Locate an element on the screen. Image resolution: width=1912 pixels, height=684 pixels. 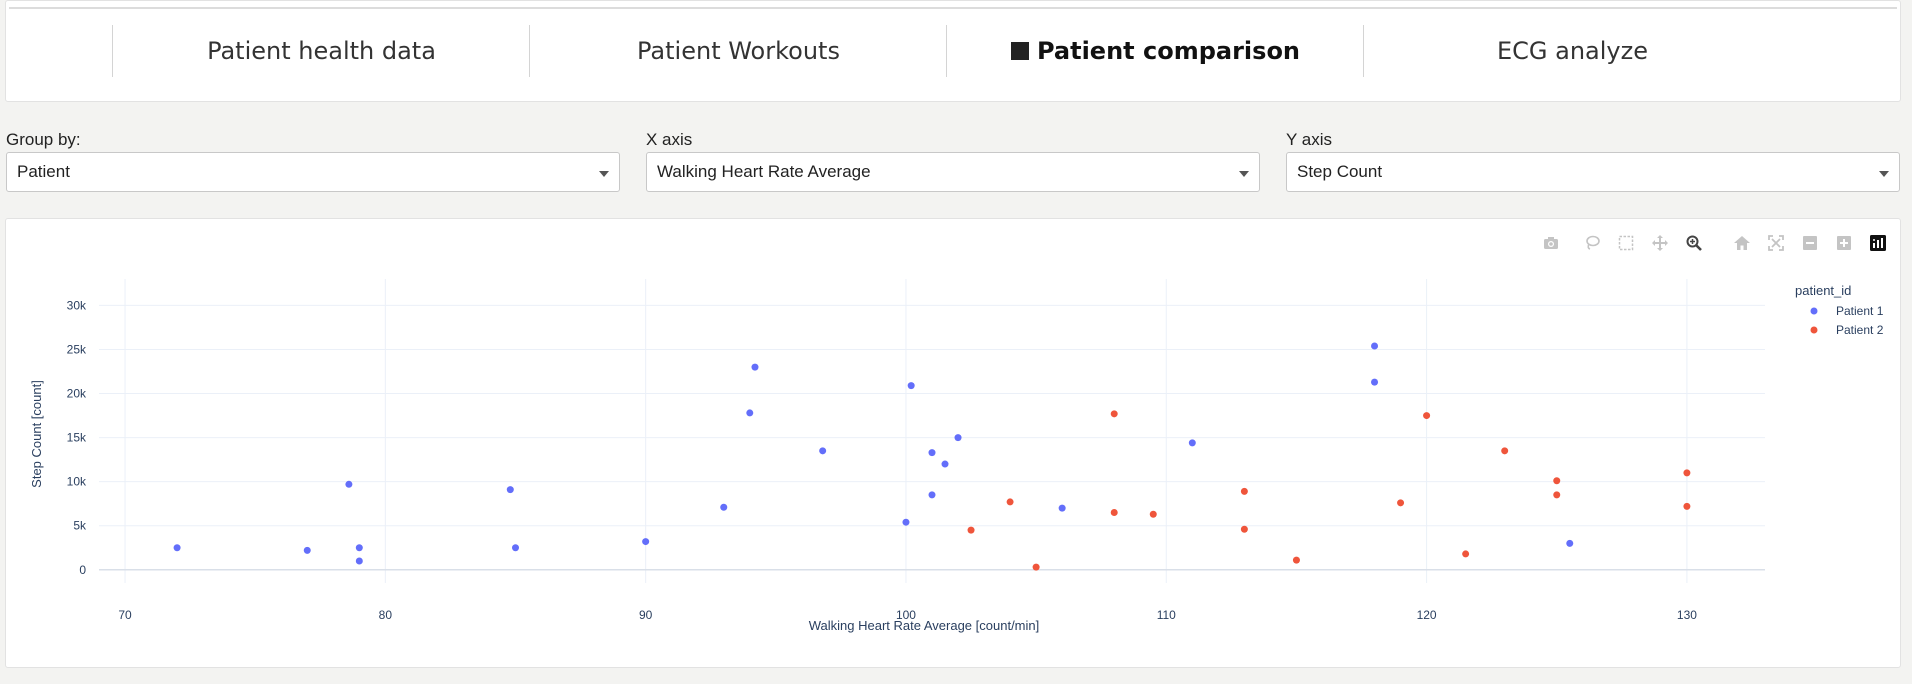
x-tick-label: 110 is located at coordinates (1166, 615).